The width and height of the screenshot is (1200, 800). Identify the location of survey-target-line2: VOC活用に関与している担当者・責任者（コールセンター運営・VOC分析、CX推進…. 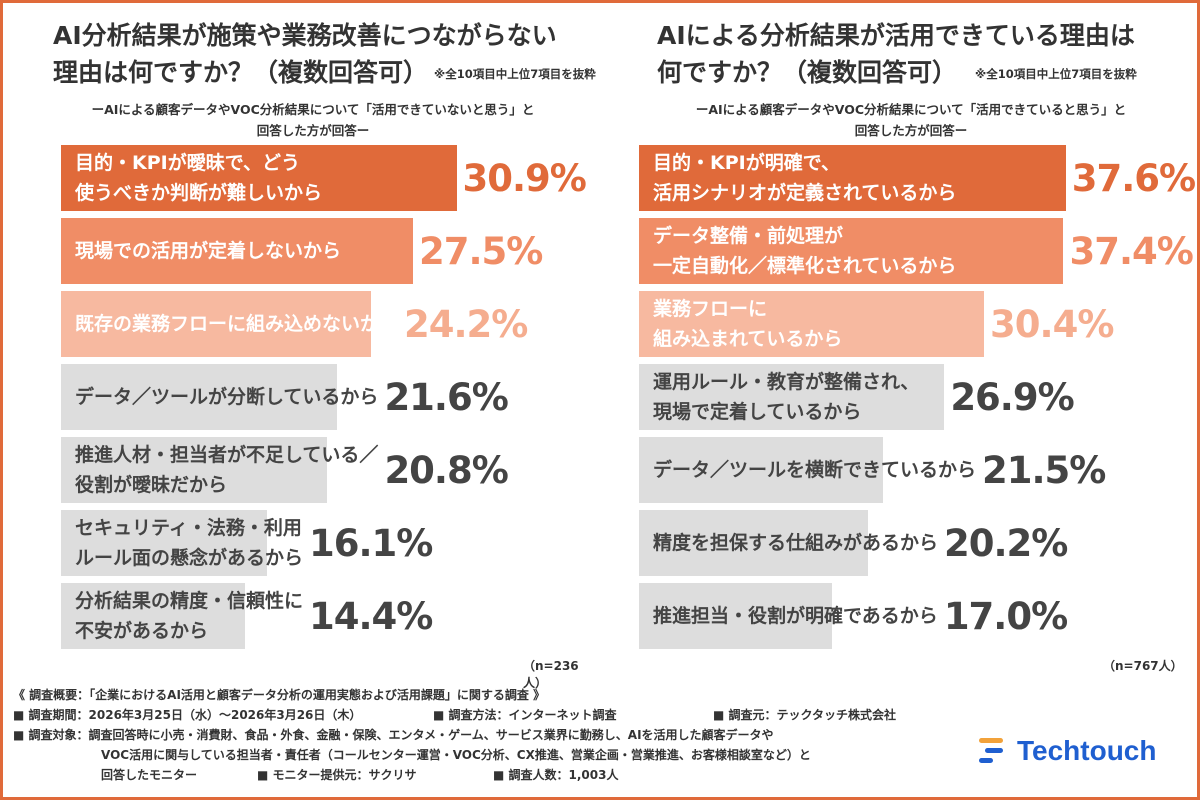
(456, 755).